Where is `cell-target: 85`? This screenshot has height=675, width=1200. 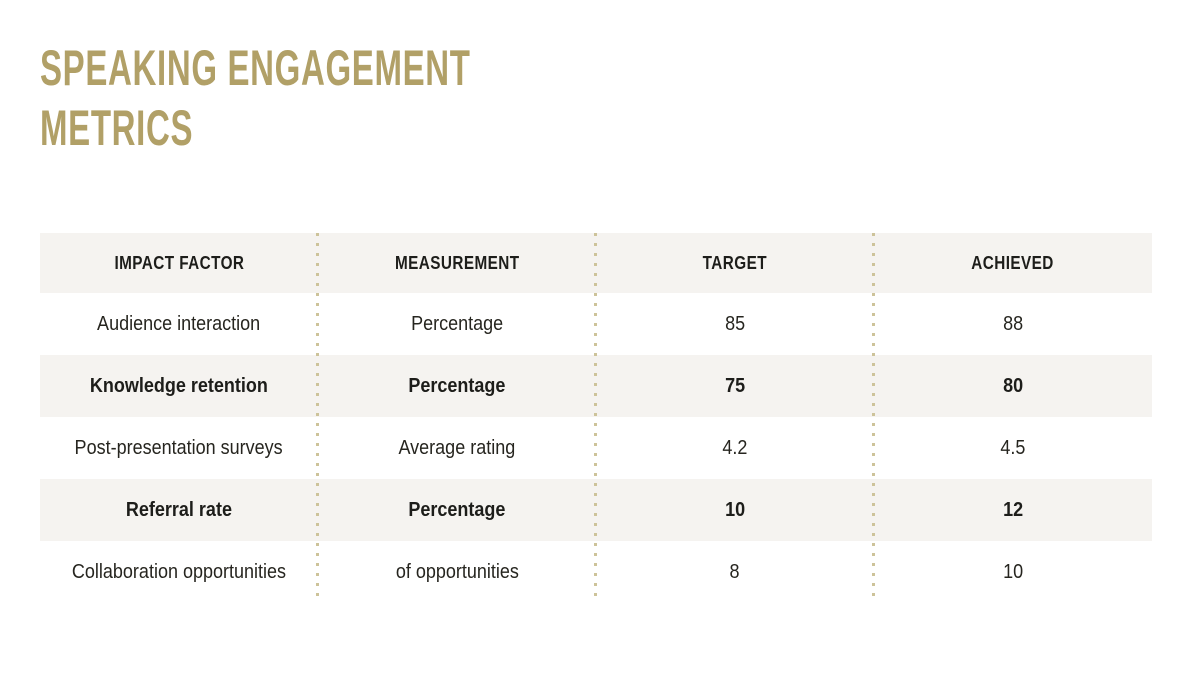
cell-target: 85 is located at coordinates (735, 324).